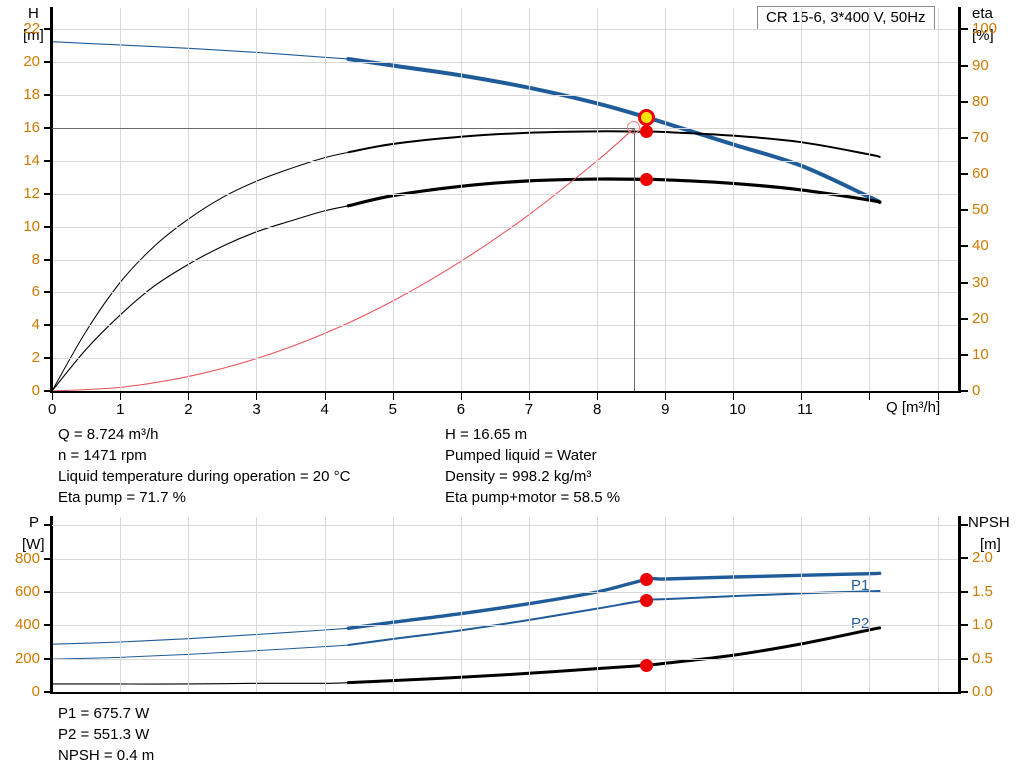  Describe the element at coordinates (980, 282) in the screenshot. I see `tick-label-right: 30` at that location.